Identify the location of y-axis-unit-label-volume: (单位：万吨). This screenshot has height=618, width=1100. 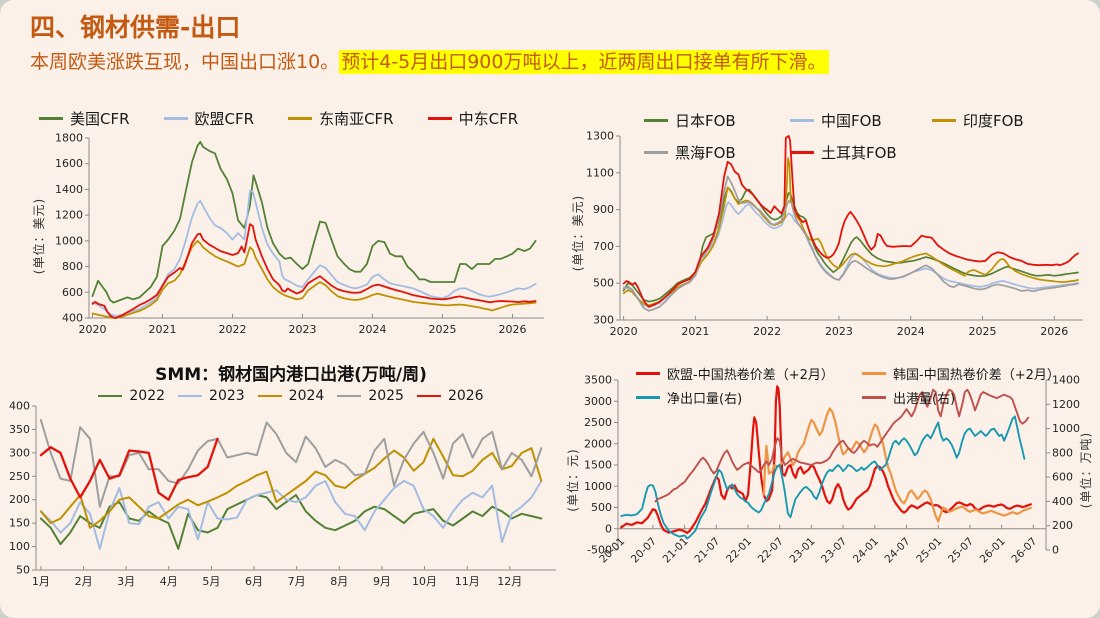
(1086, 470).